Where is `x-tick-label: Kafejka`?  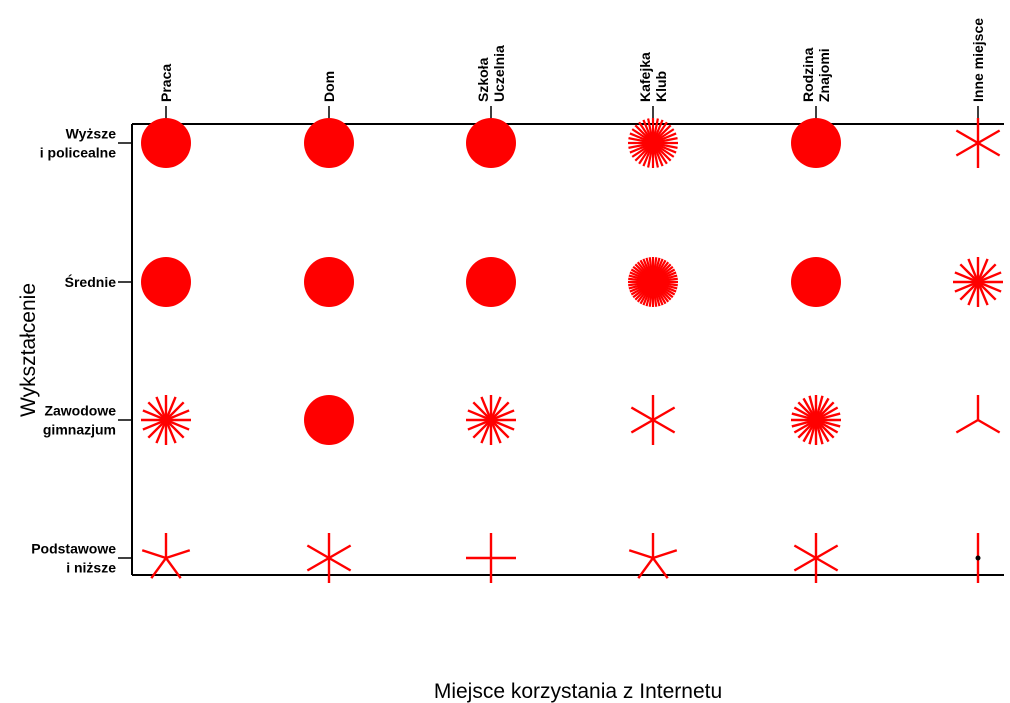
x-tick-label: Kafejka is located at coordinates (645, 77).